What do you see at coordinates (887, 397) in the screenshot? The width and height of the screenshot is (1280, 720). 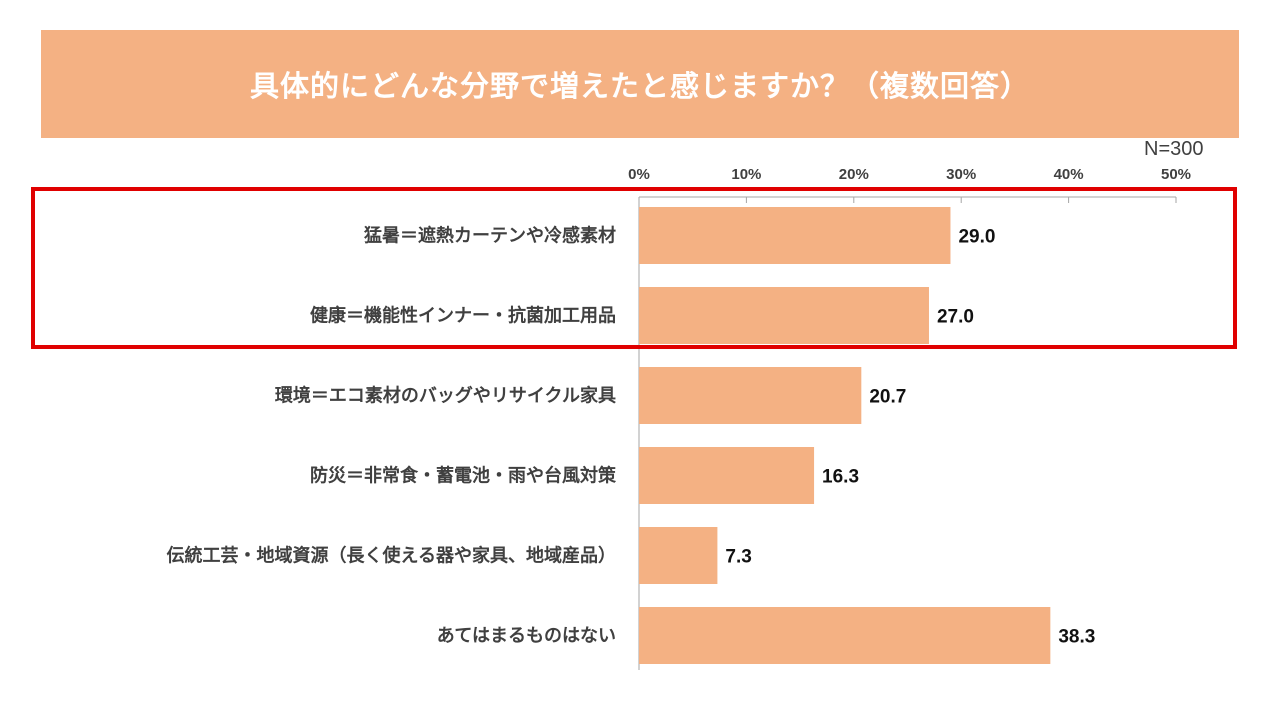 I see `data-label: 20.7` at bounding box center [887, 397].